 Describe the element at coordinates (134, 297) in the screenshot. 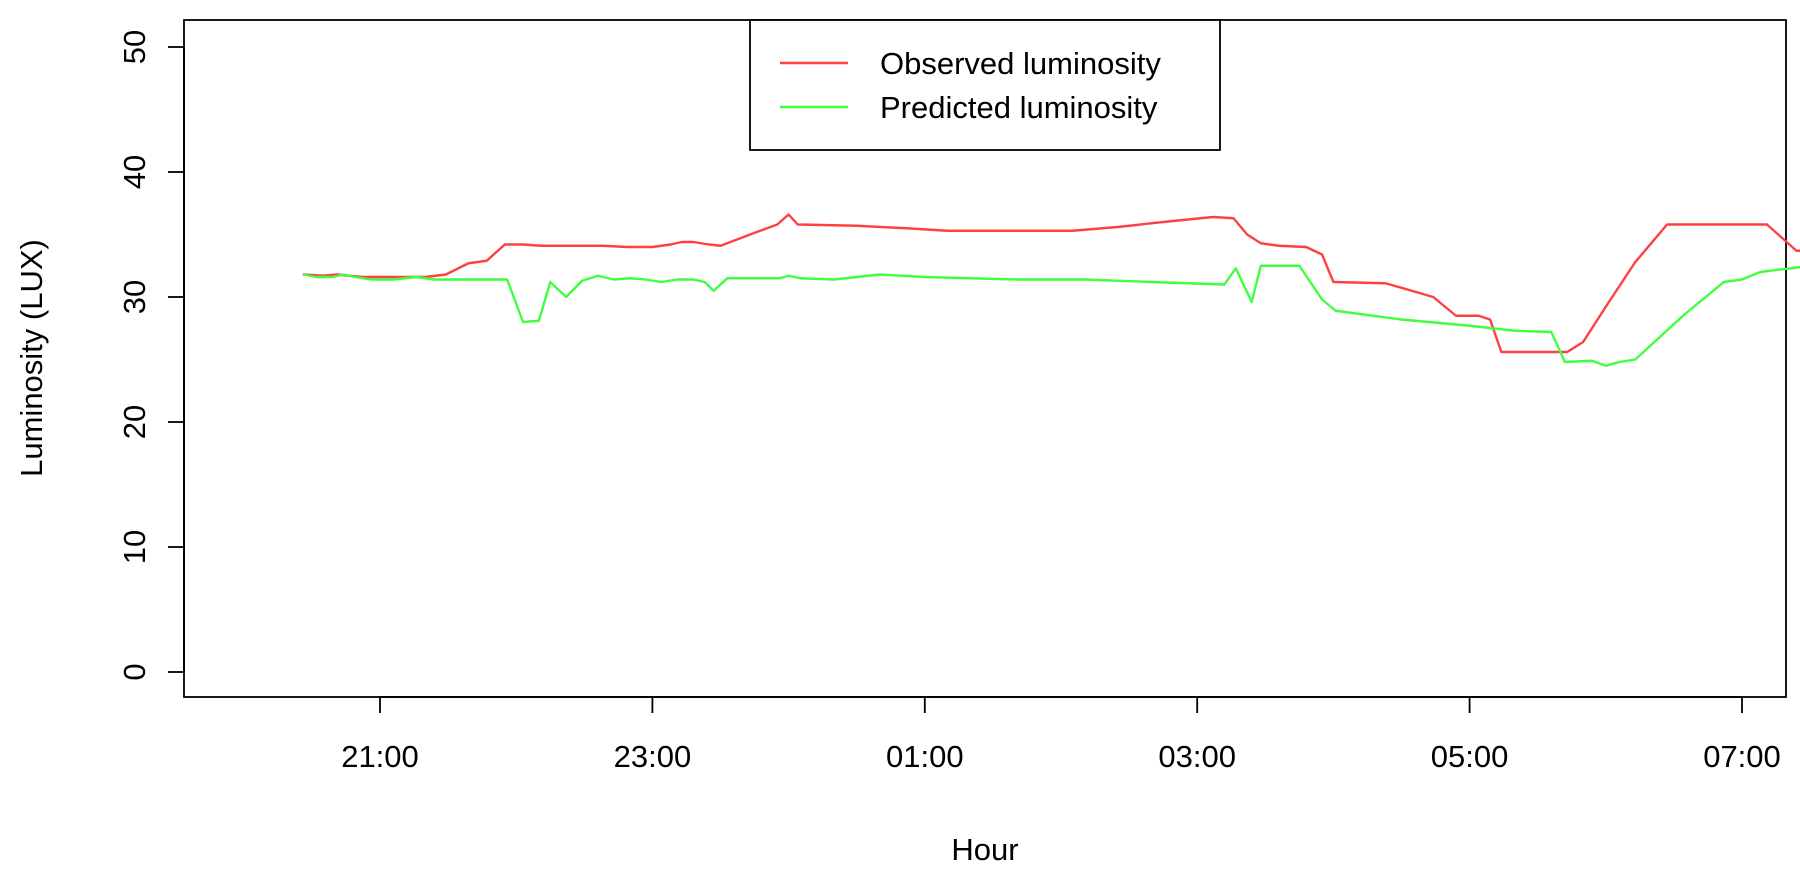

I see `y-tick-label: 30` at that location.